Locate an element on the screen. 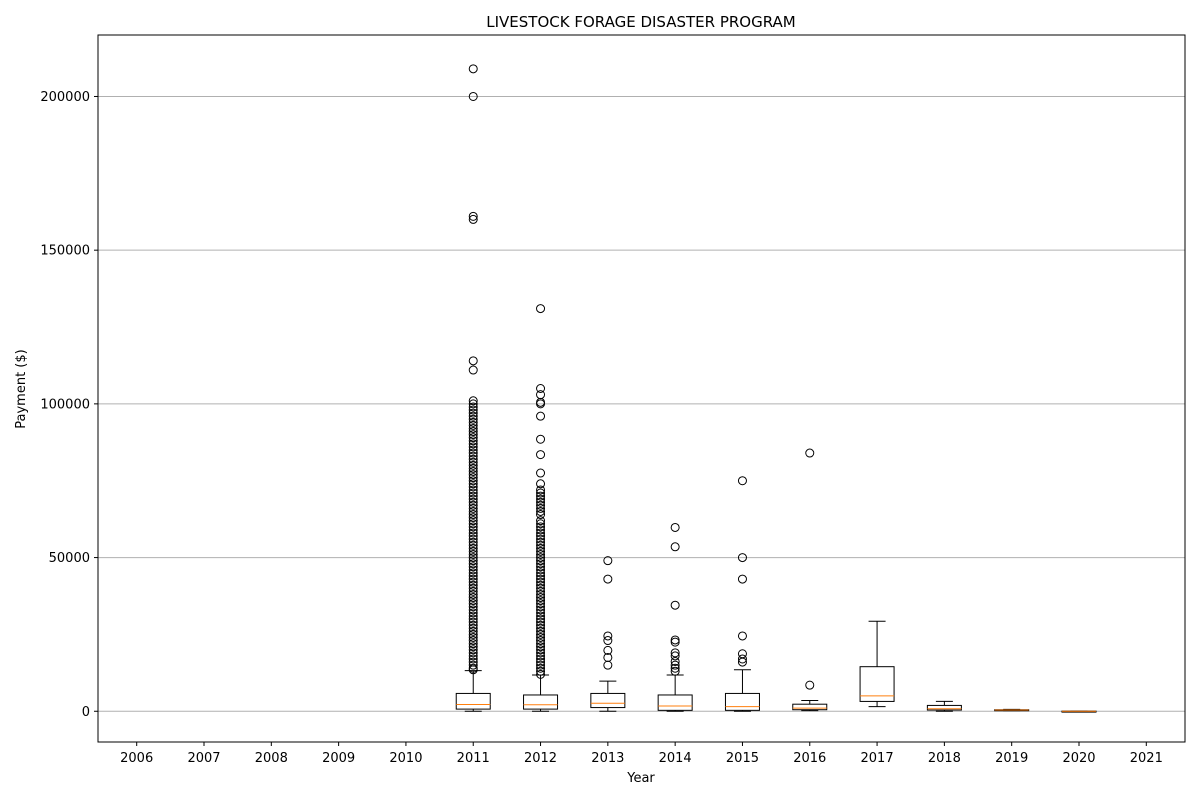  x-tick-label: 2019 is located at coordinates (1011, 758).